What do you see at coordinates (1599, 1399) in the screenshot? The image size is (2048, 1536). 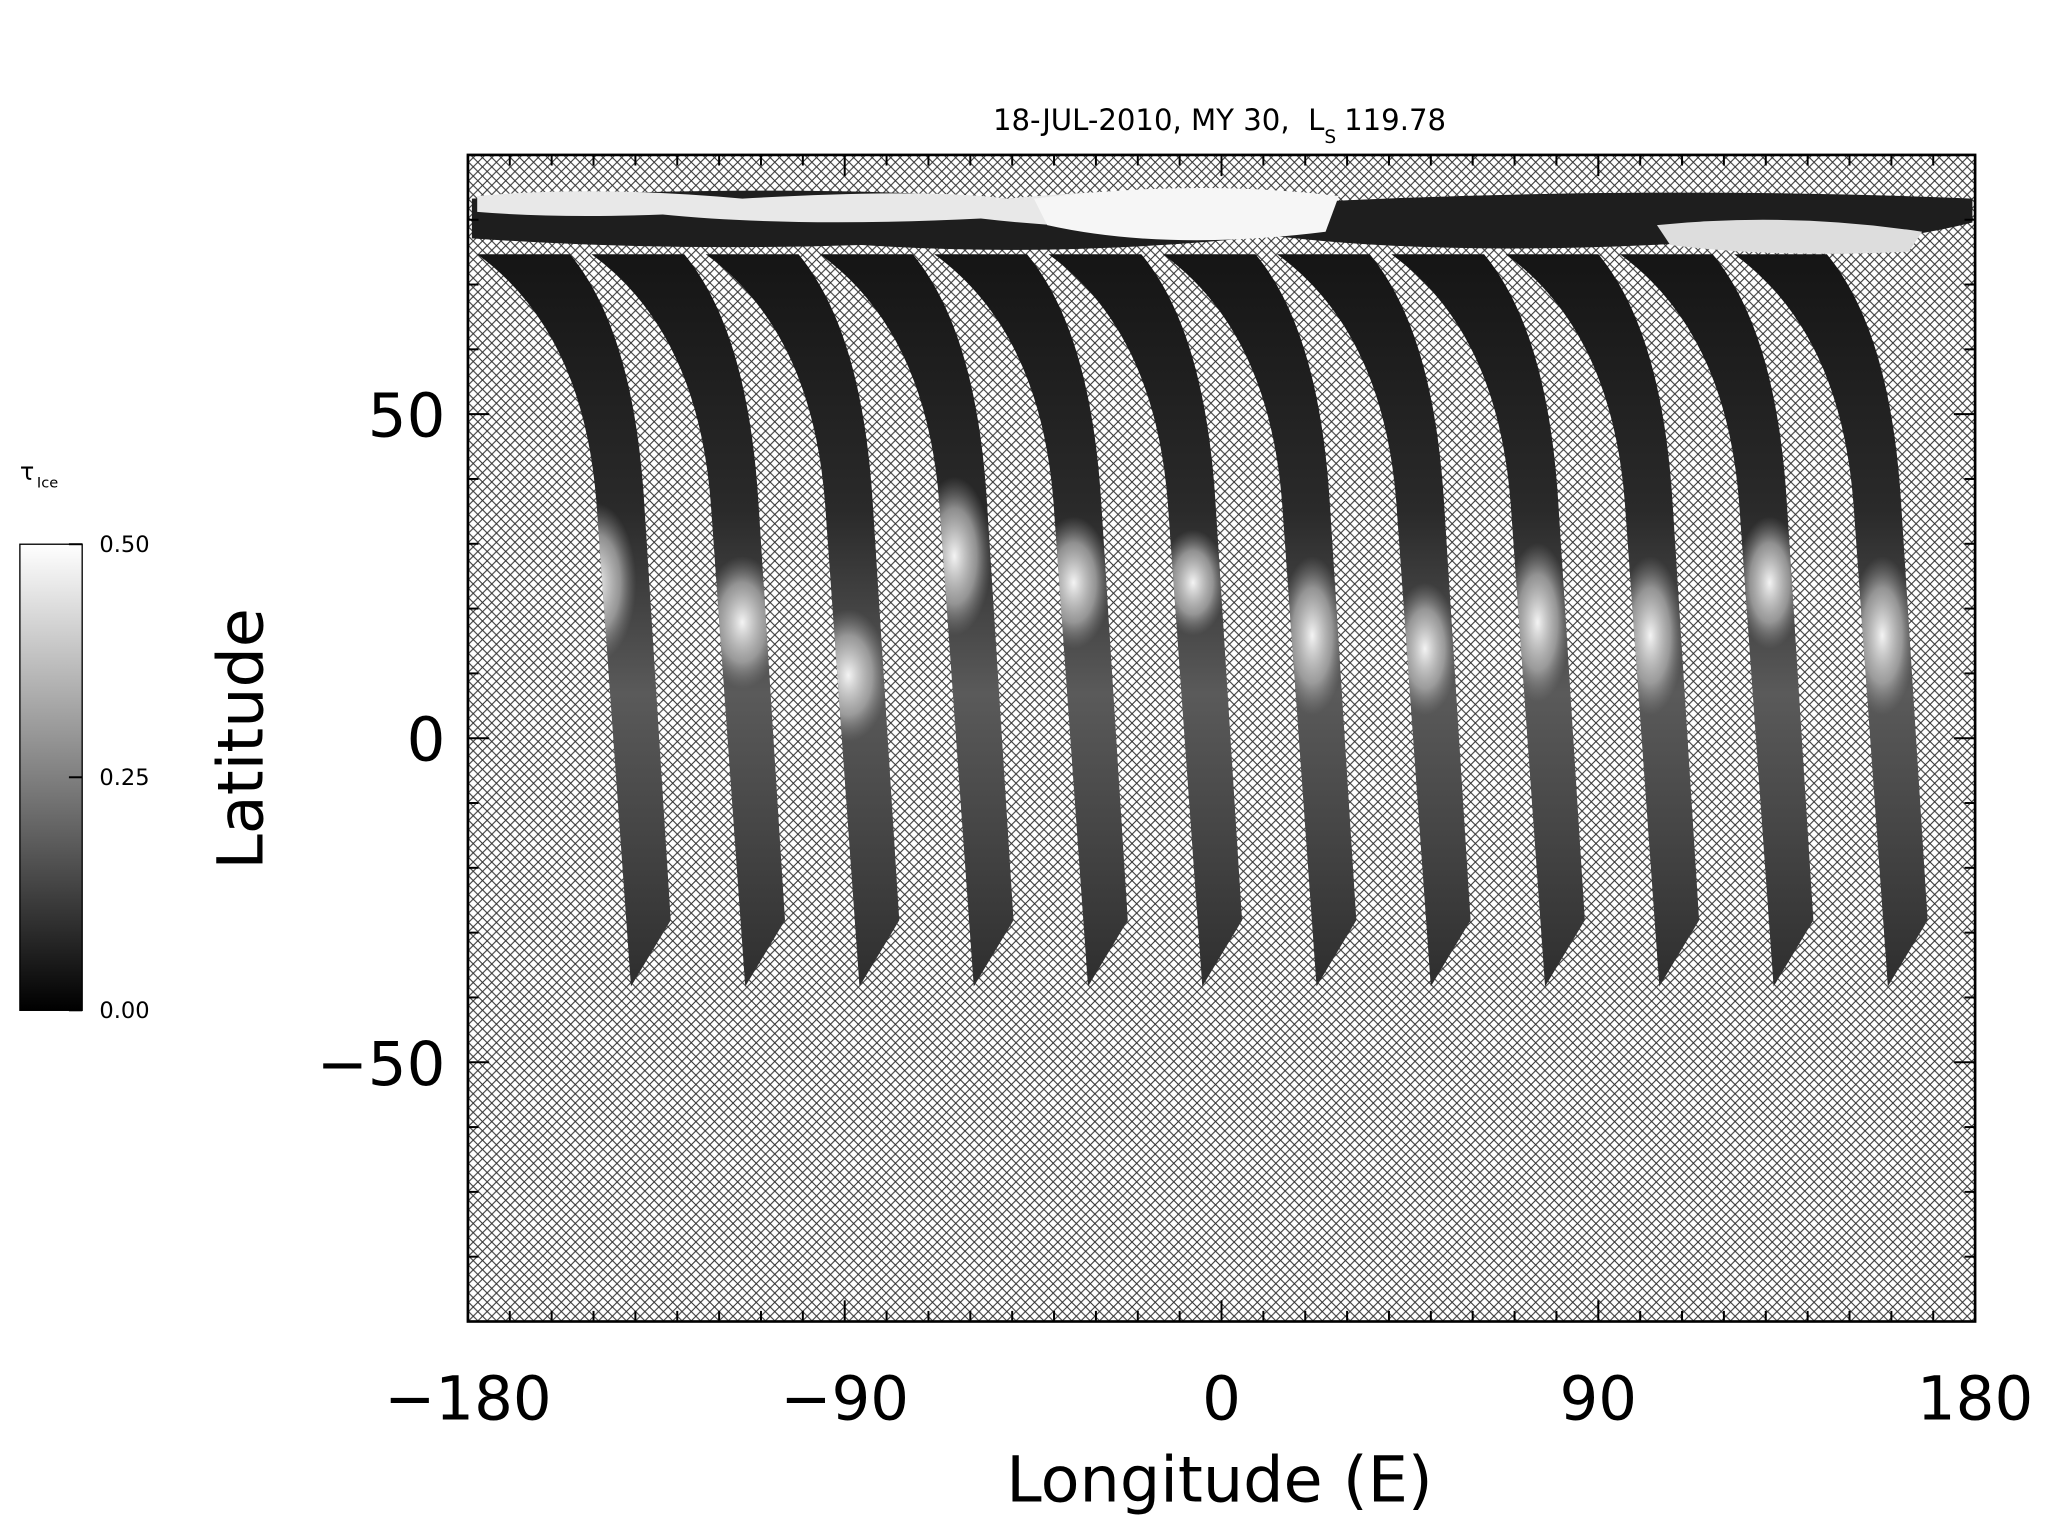 I see `x-tick-label: 90` at bounding box center [1599, 1399].